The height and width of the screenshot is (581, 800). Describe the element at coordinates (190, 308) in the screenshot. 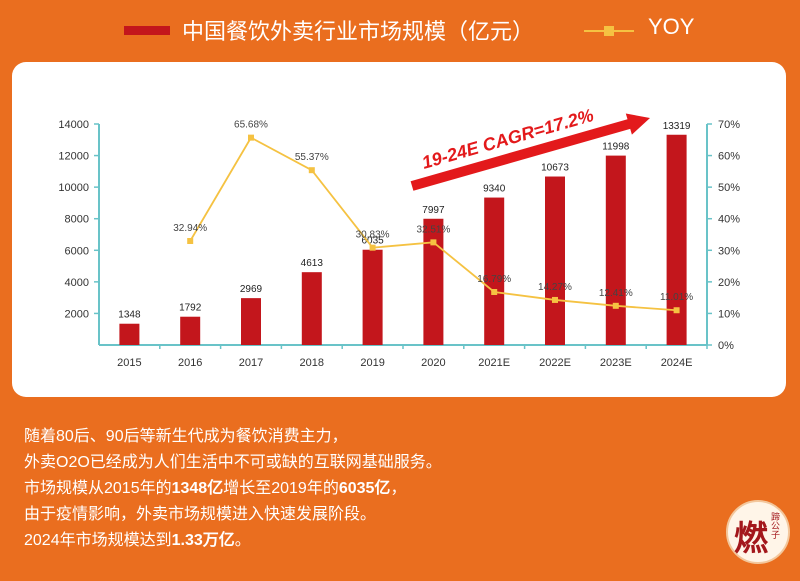

I see `bar-value-label: 1792` at that location.